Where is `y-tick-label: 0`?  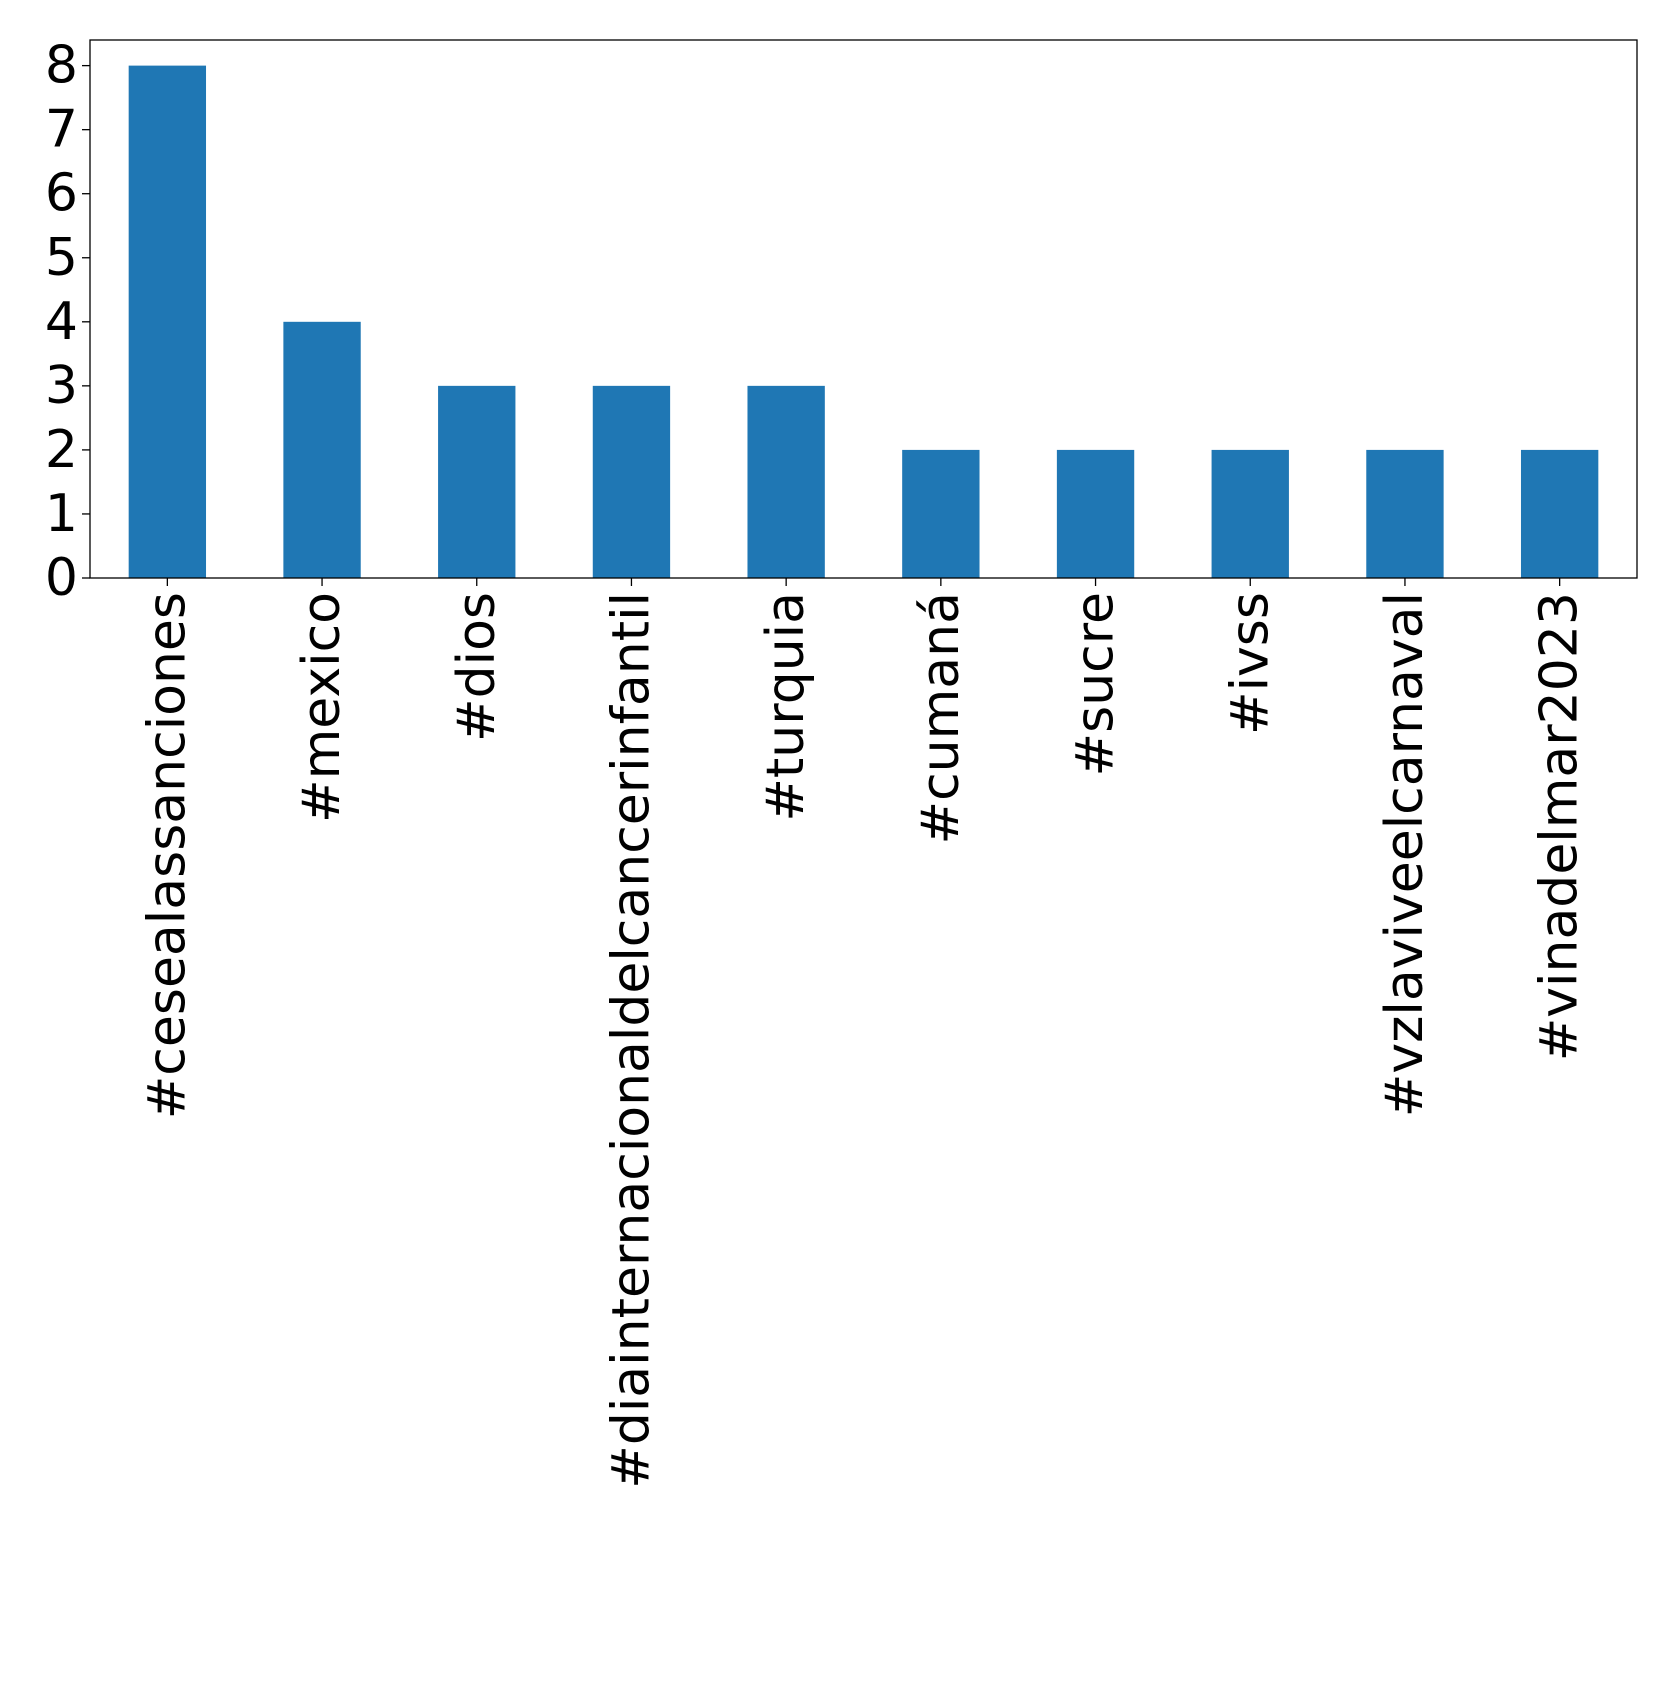
y-tick-label: 0 is located at coordinates (61, 578).